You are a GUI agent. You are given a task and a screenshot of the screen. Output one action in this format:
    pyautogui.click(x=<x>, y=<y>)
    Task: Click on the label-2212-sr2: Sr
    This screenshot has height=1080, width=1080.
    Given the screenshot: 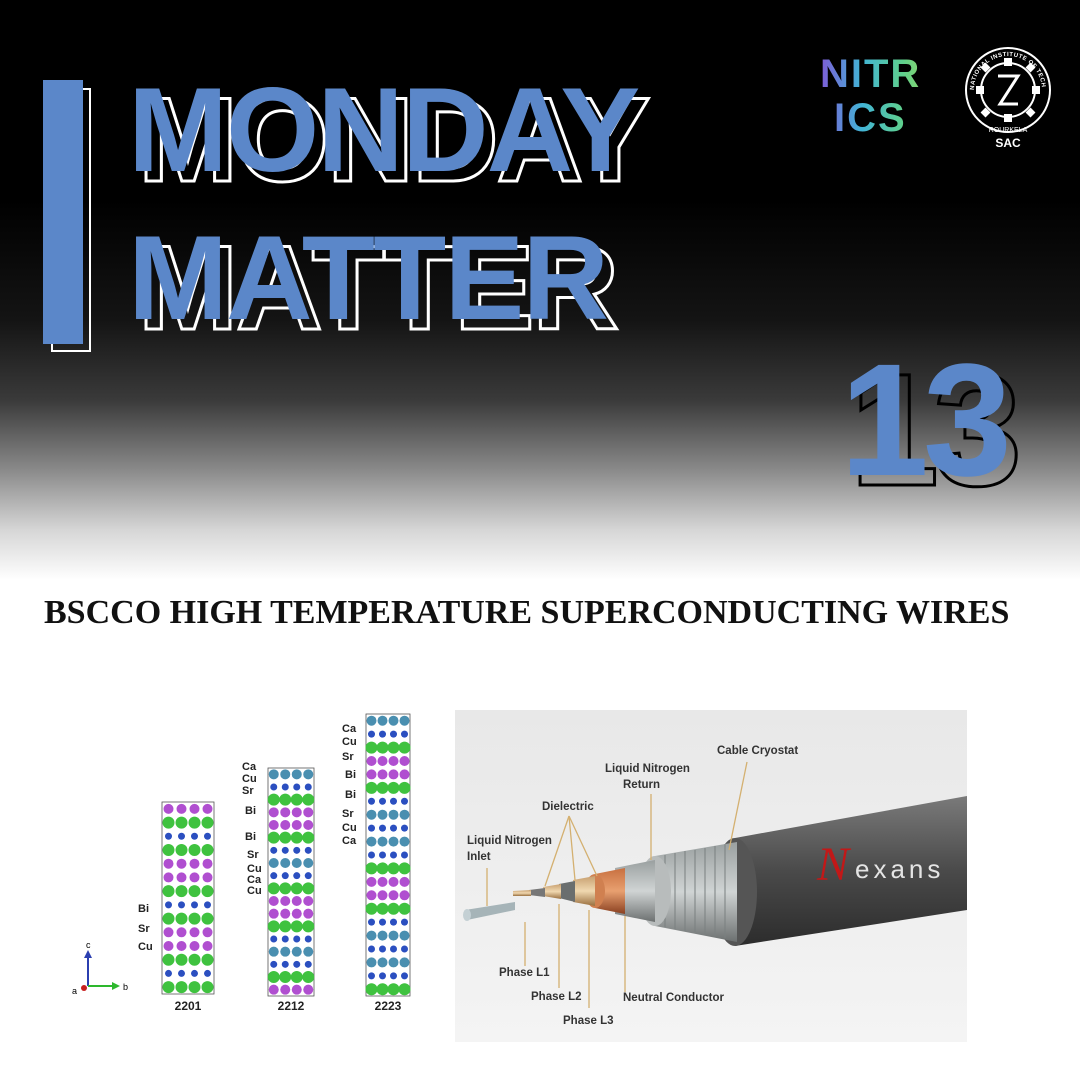 What is the action you would take?
    pyautogui.click(x=253, y=855)
    